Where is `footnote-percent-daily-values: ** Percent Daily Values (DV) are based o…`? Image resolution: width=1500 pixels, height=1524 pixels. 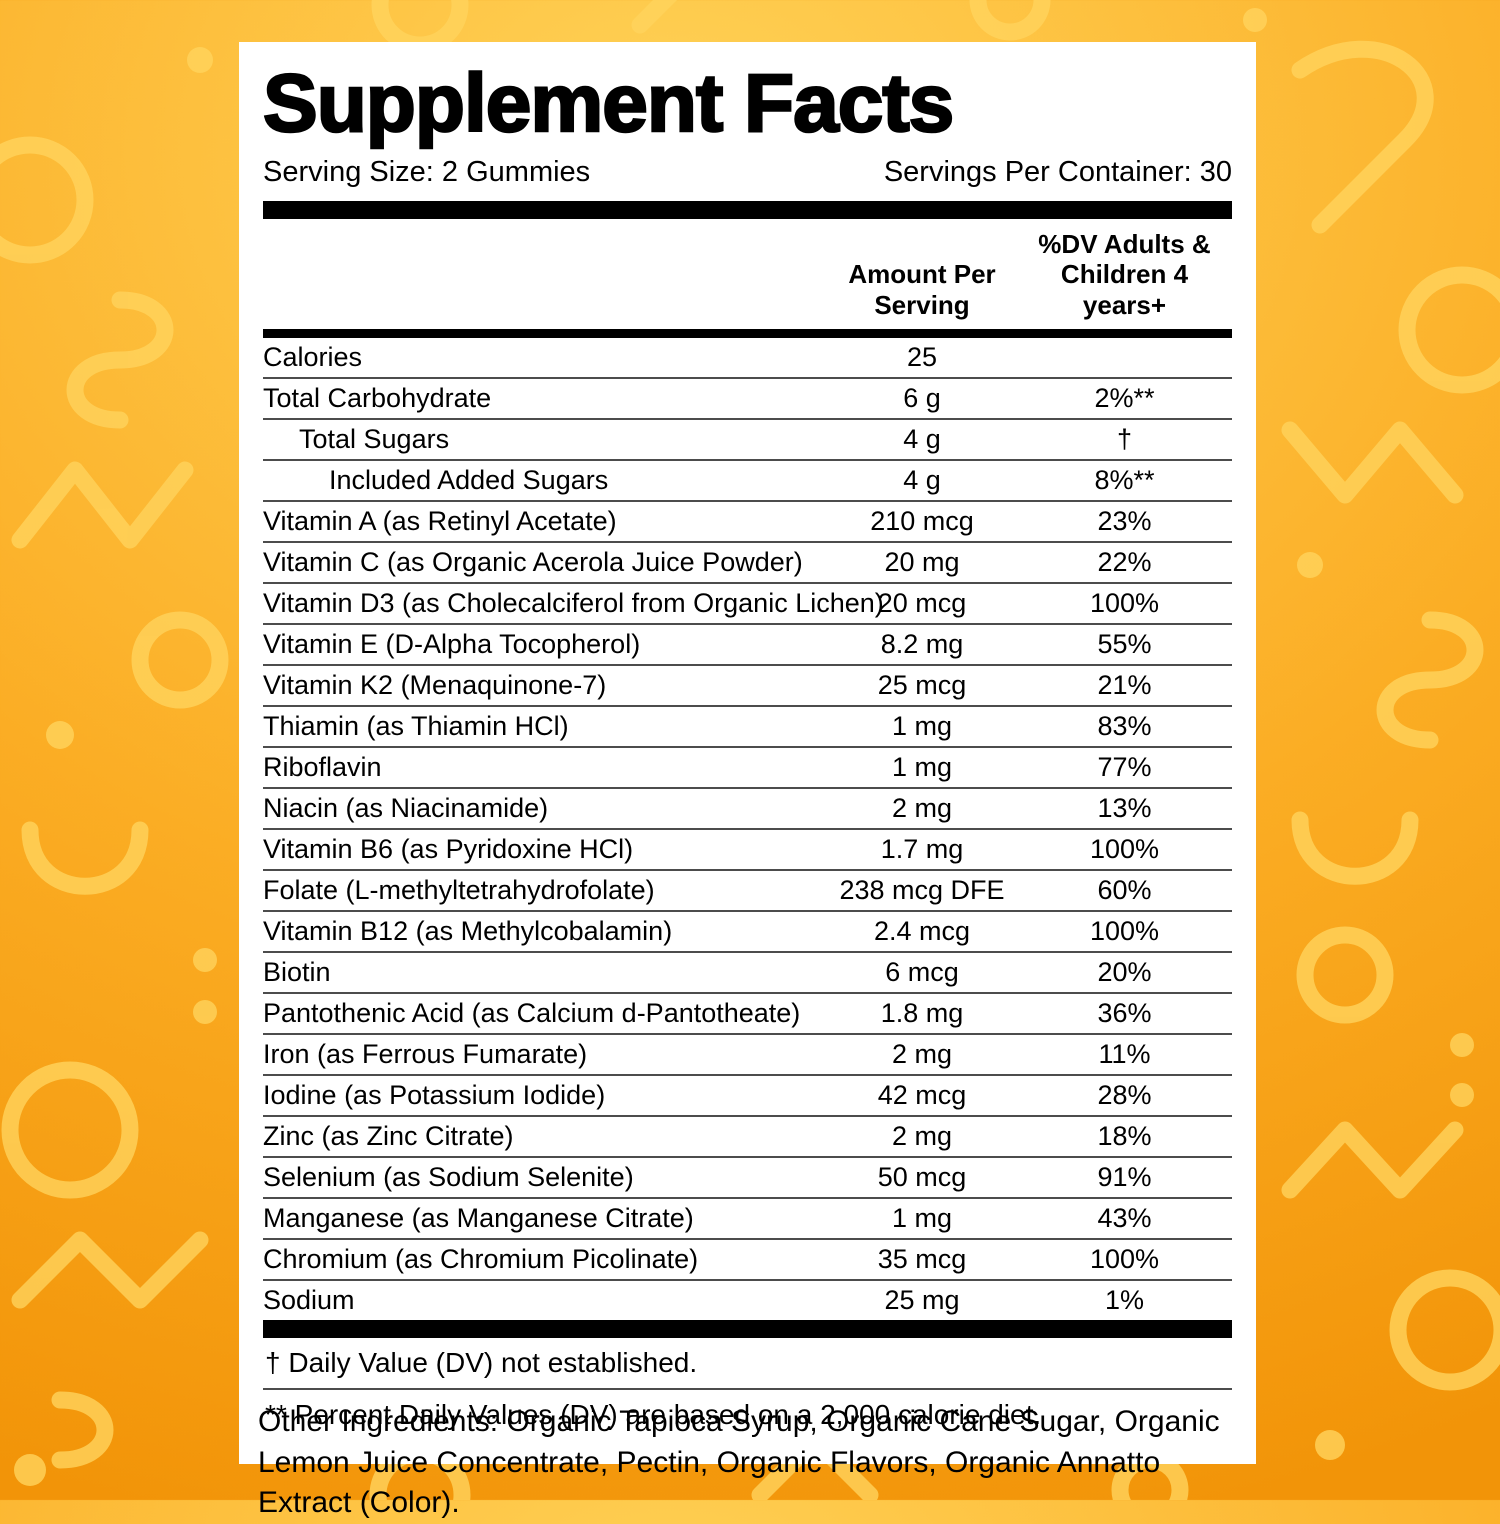 footnote-percent-daily-values: ** Percent Daily Values (DV) are based o… is located at coordinates (653, 1414).